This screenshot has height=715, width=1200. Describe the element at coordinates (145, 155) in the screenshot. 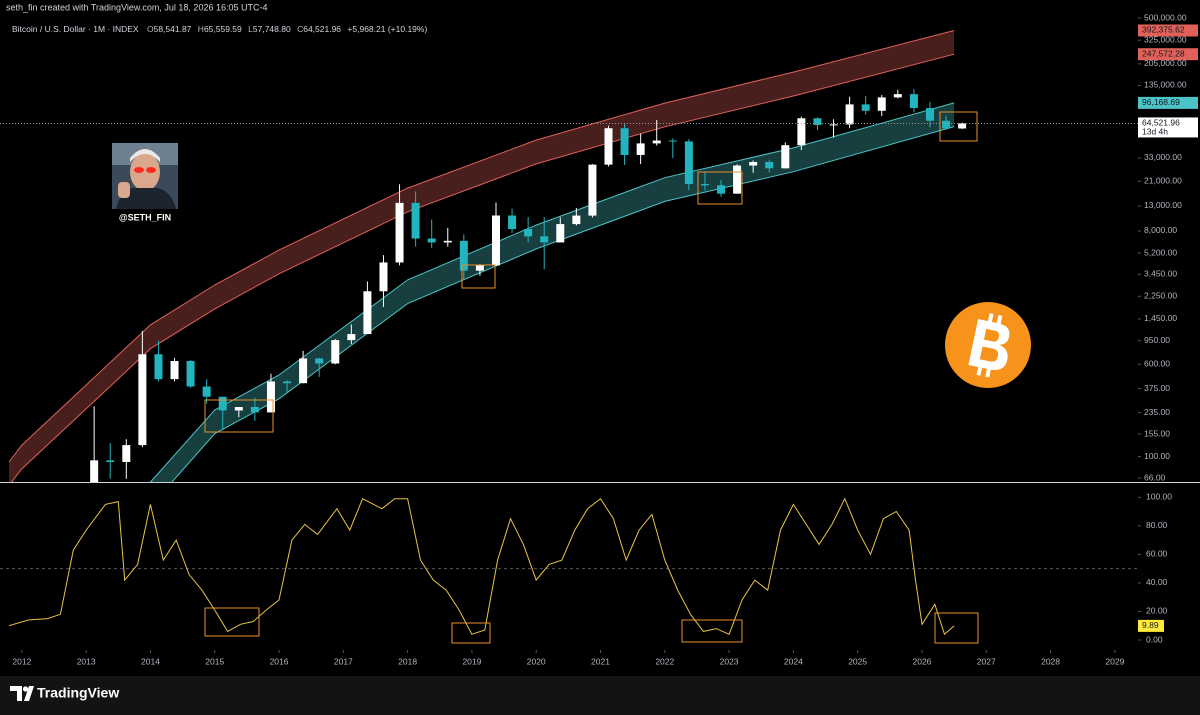

I see `avatar-hair` at that location.